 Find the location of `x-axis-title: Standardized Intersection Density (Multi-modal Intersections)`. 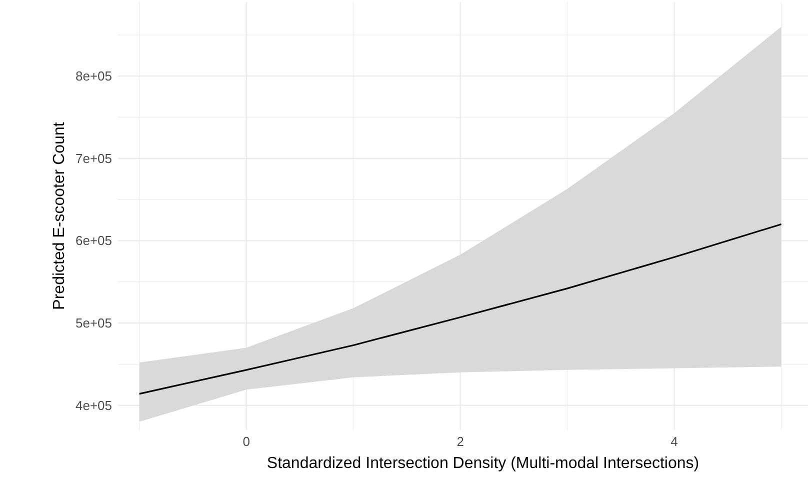

x-axis-title: Standardized Intersection Density (Multi-modal Intersections) is located at coordinates (483, 463).